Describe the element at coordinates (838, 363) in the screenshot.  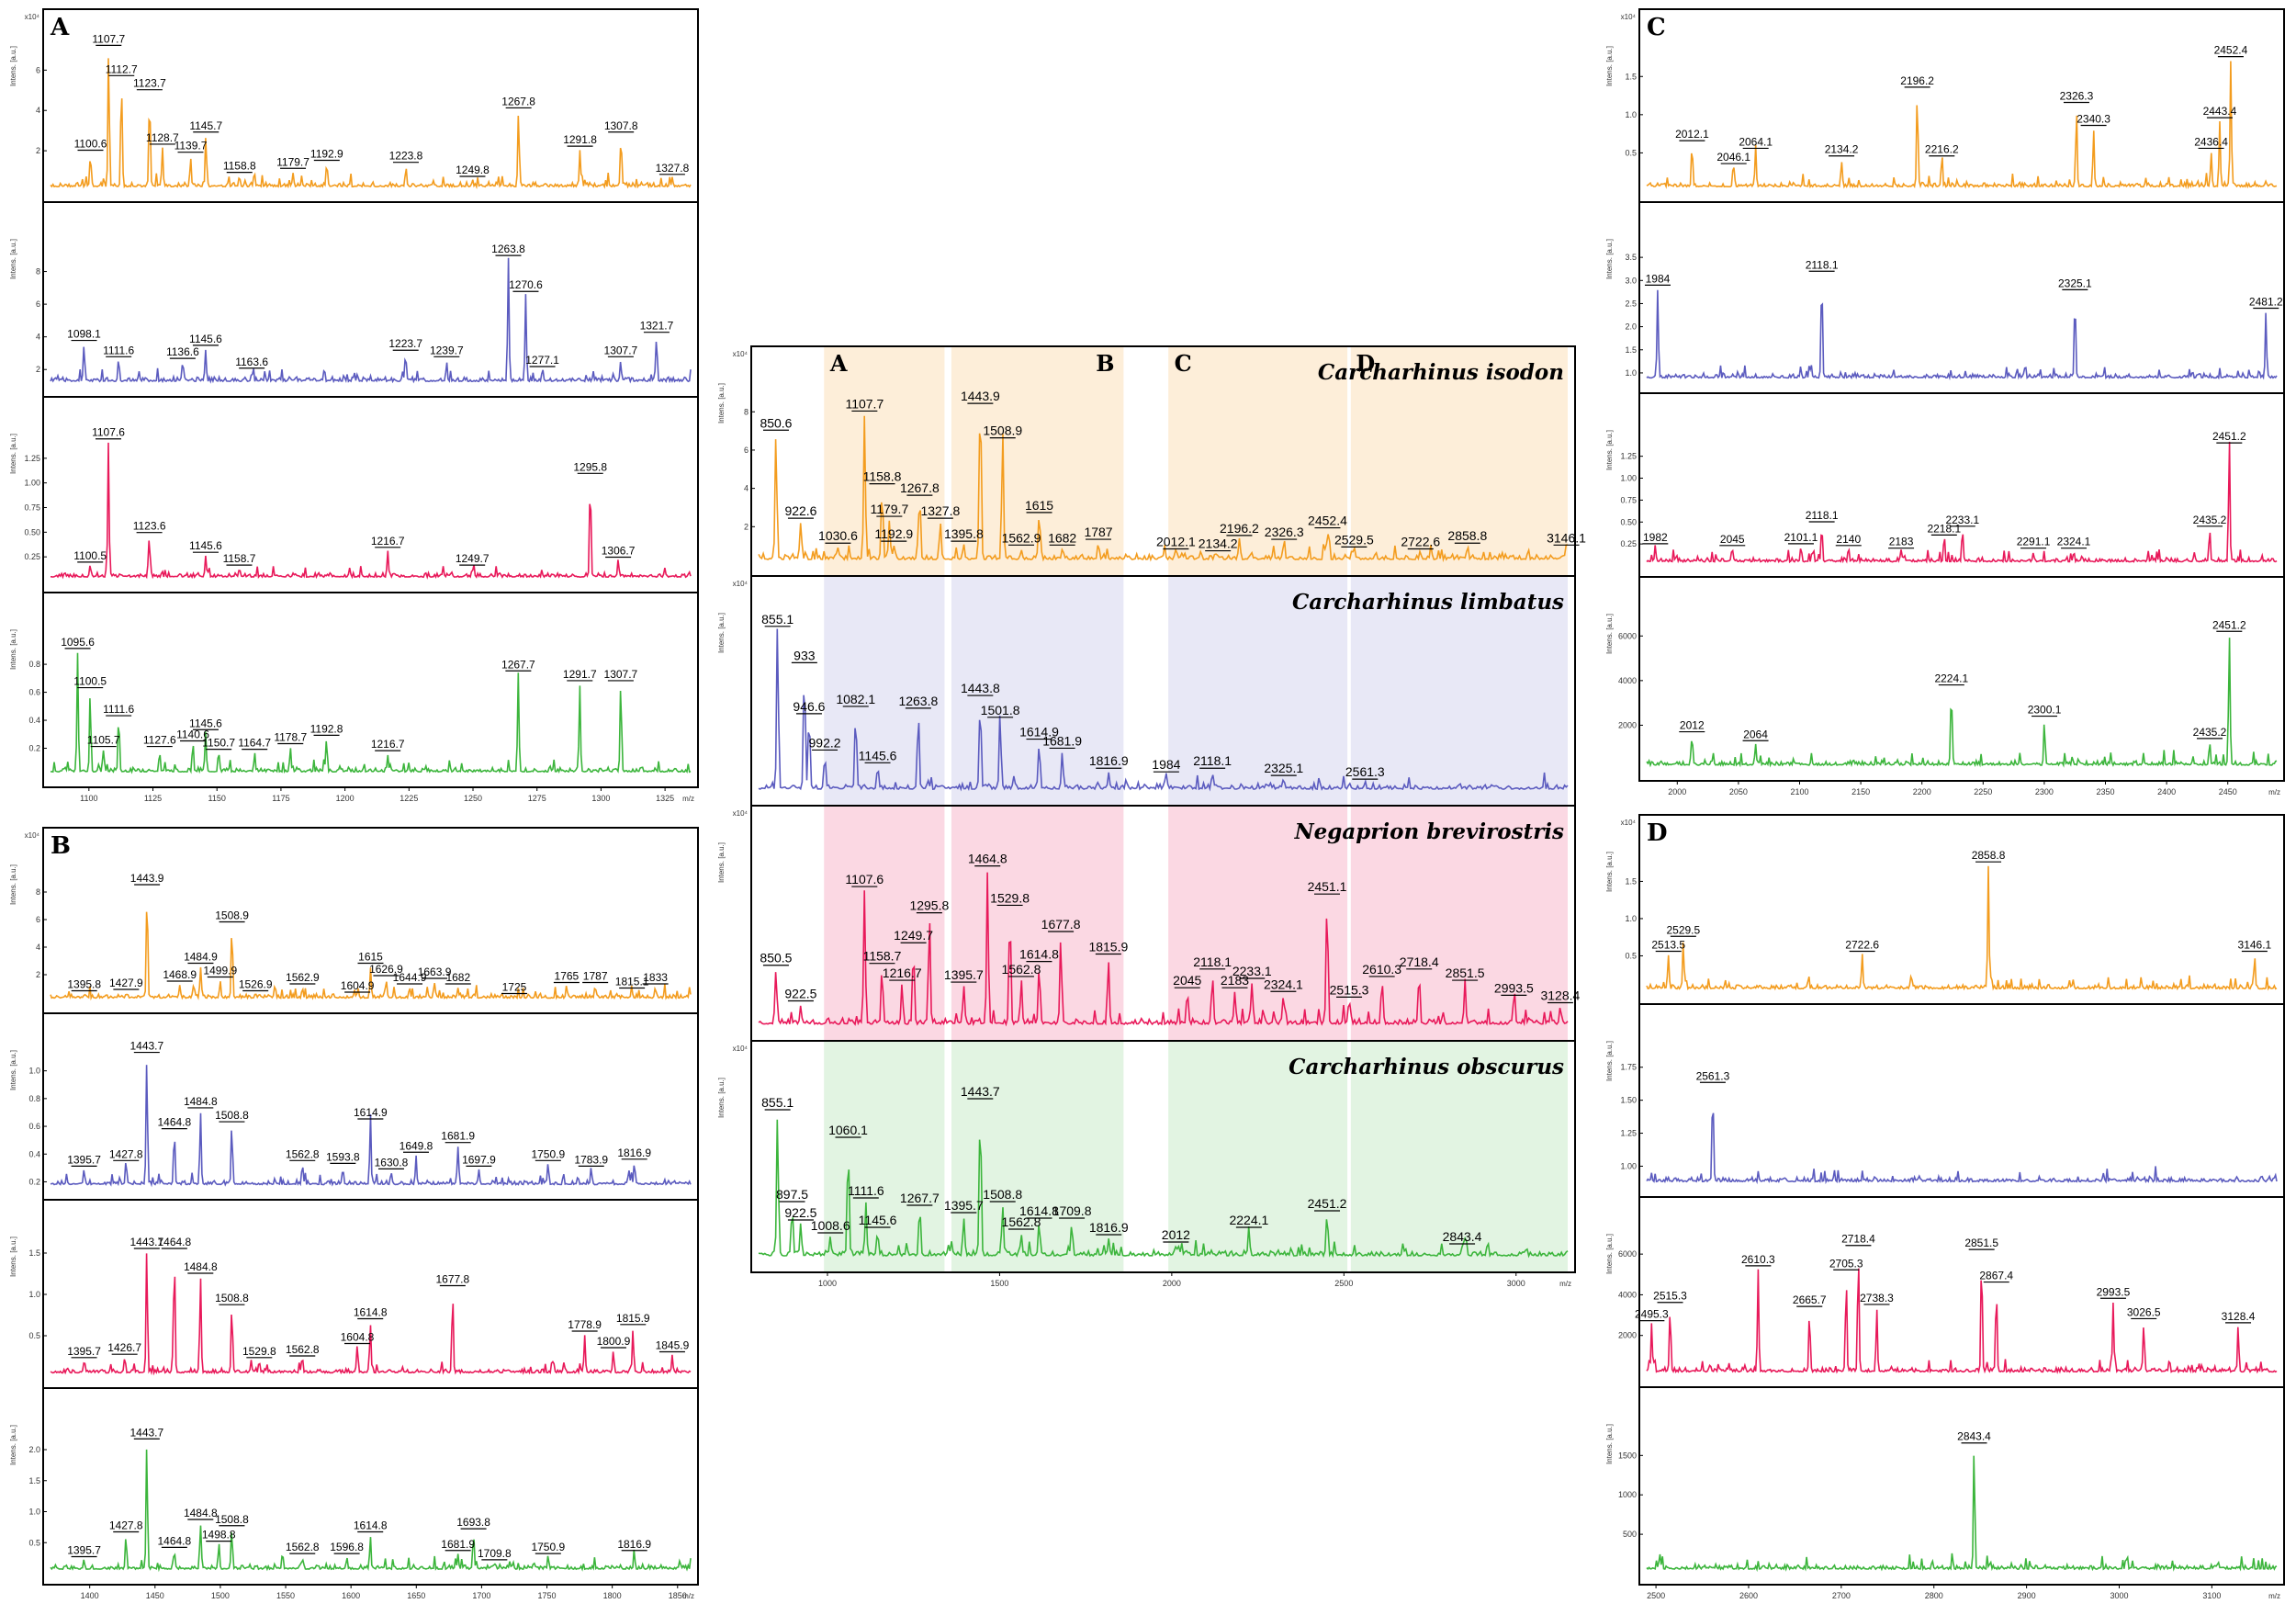
I see `region-letter-A: A` at that location.